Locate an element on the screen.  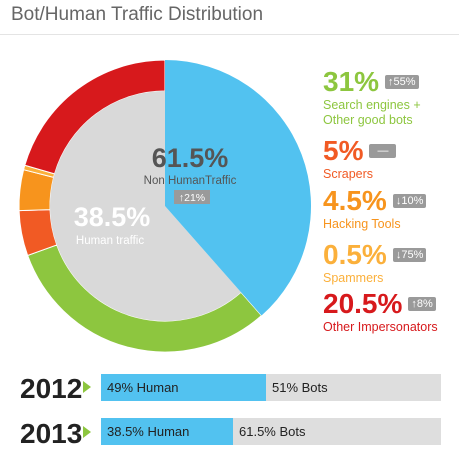
legend-pct: 5% is located at coordinates (343, 150).